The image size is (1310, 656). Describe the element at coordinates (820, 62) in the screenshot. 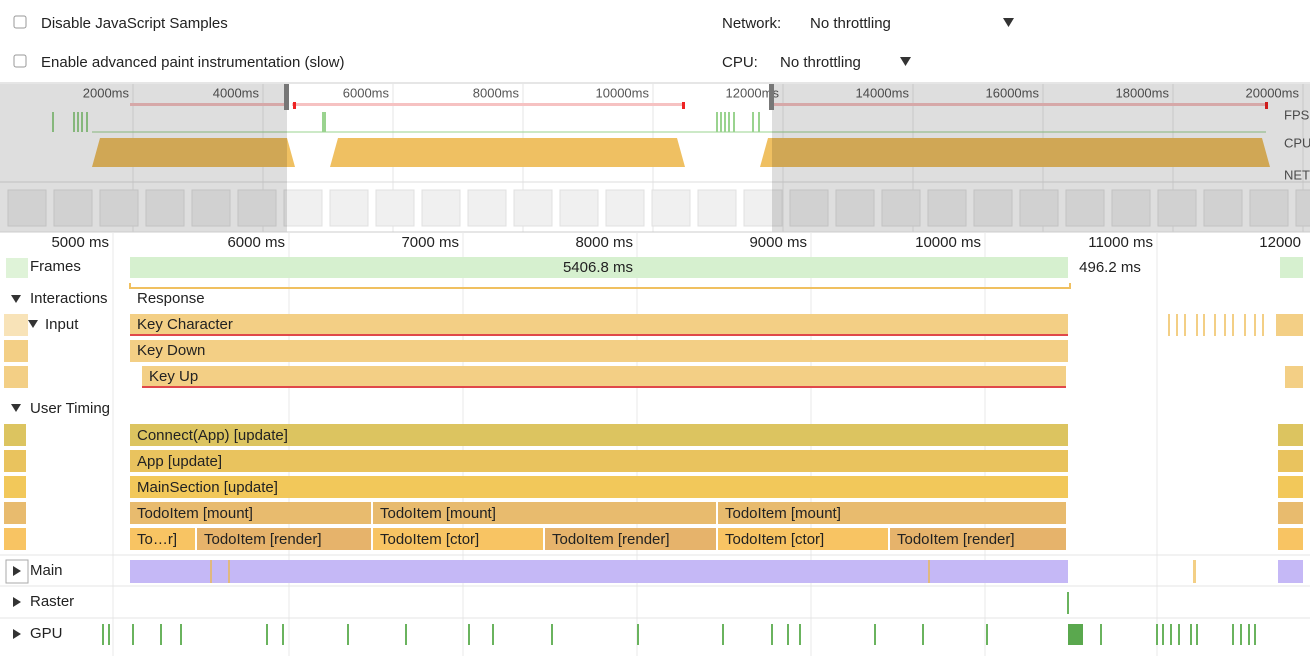

I see `cpu-select: No throttling` at that location.